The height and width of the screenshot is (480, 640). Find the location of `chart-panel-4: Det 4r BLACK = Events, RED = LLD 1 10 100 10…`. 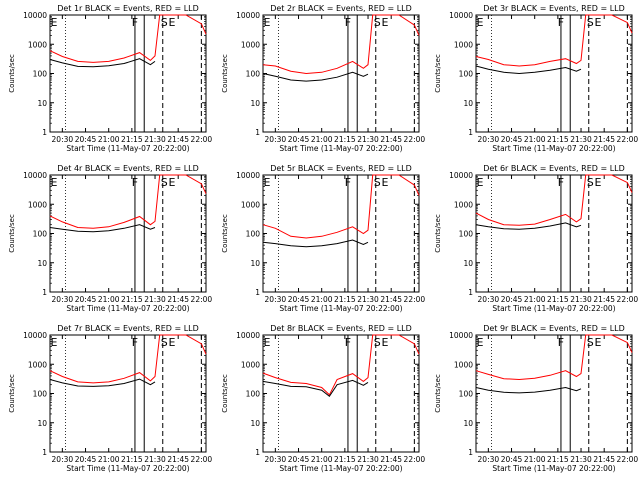

chart-panel-4: Det 4r BLACK = Events, RED = LLD 1 10 100 10… is located at coordinates (110, 238).